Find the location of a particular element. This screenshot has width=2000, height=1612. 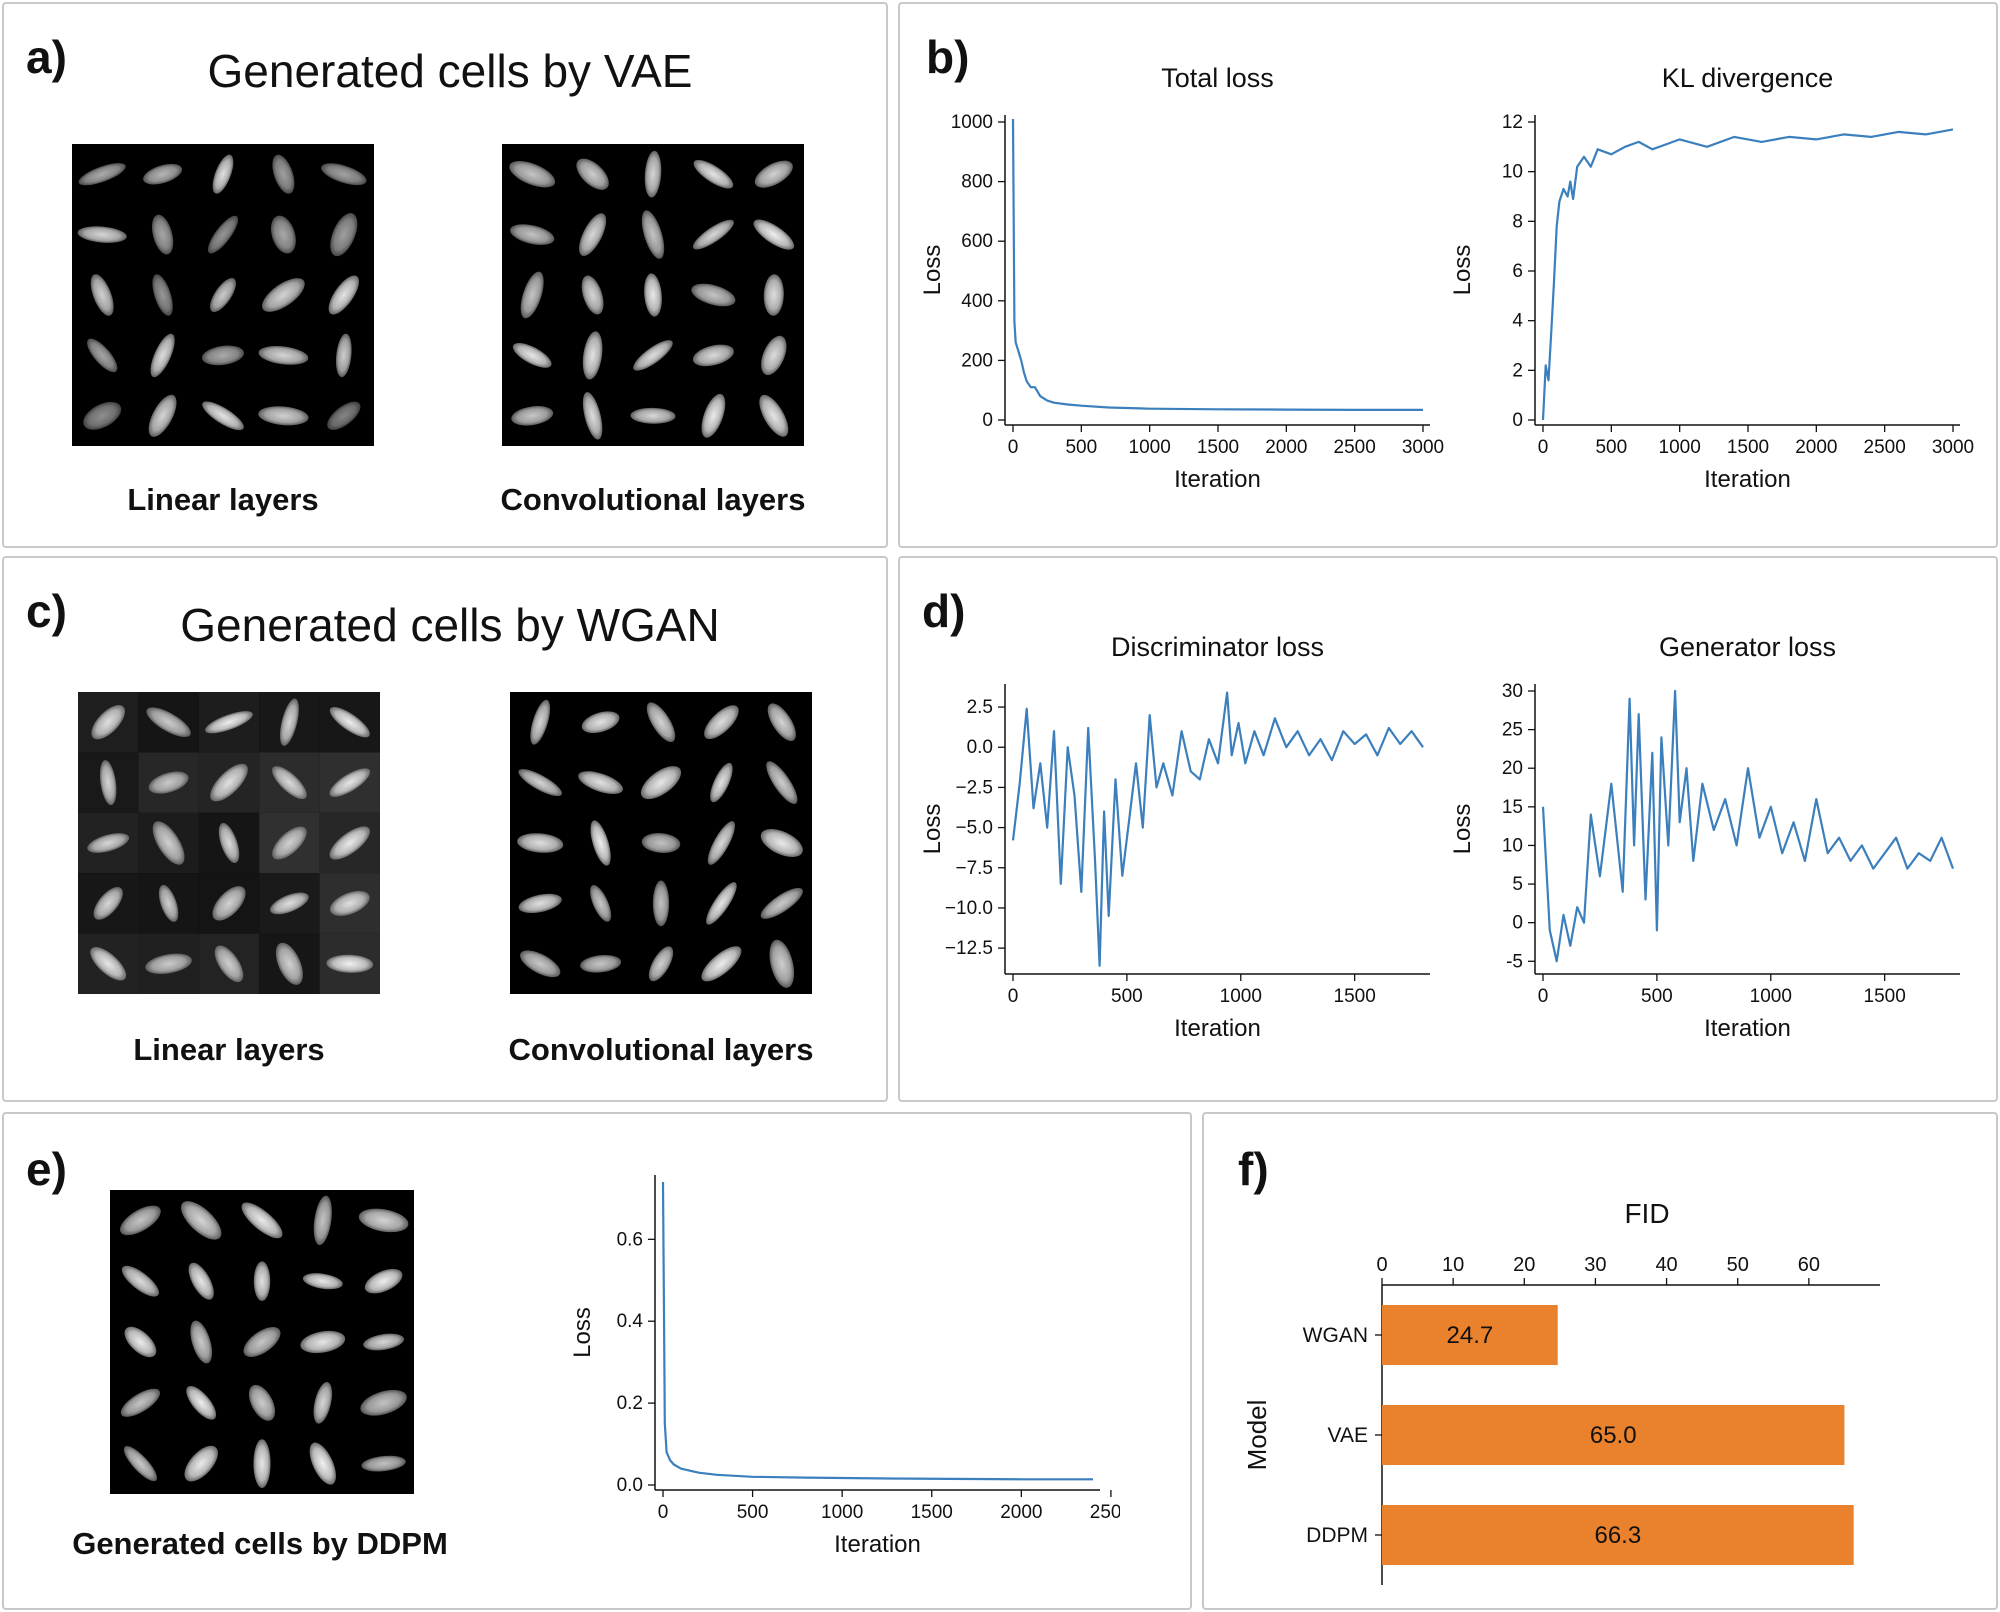

bar-wgan is located at coordinates (1470, 1335).